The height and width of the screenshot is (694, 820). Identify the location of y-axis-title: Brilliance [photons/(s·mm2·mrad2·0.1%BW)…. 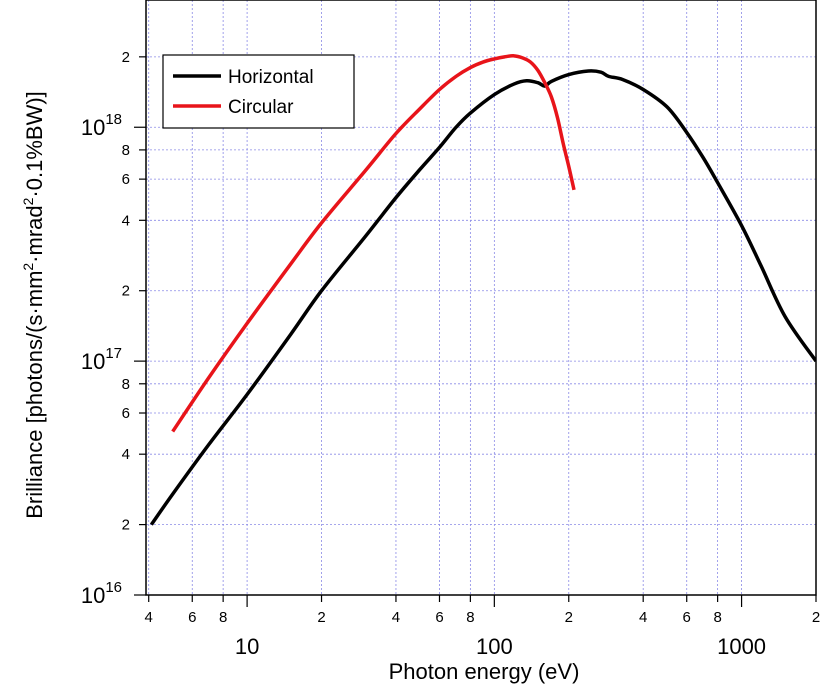
(33, 305).